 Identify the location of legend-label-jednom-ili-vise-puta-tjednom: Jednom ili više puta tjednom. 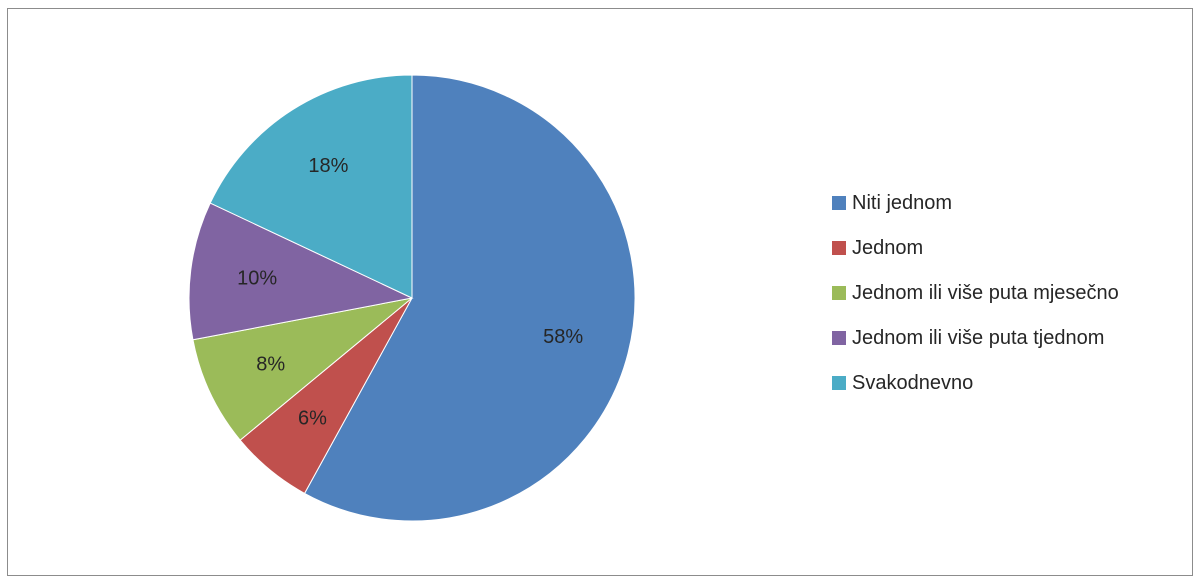
(978, 338).